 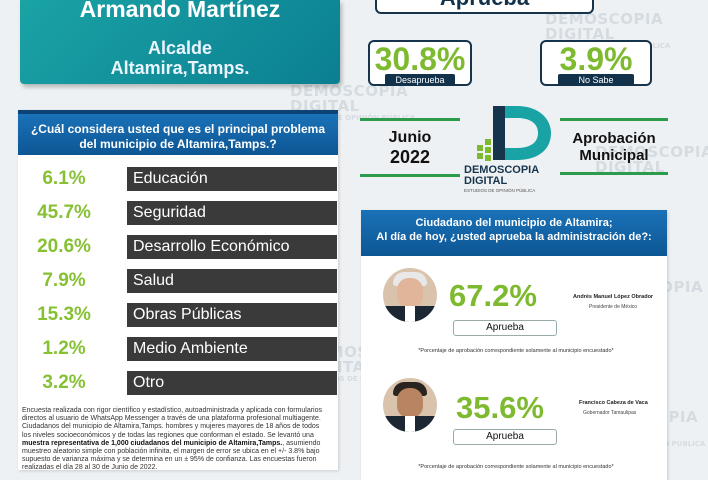 What do you see at coordinates (64, 348) in the screenshot?
I see `problem-pct: 1.2%` at bounding box center [64, 348].